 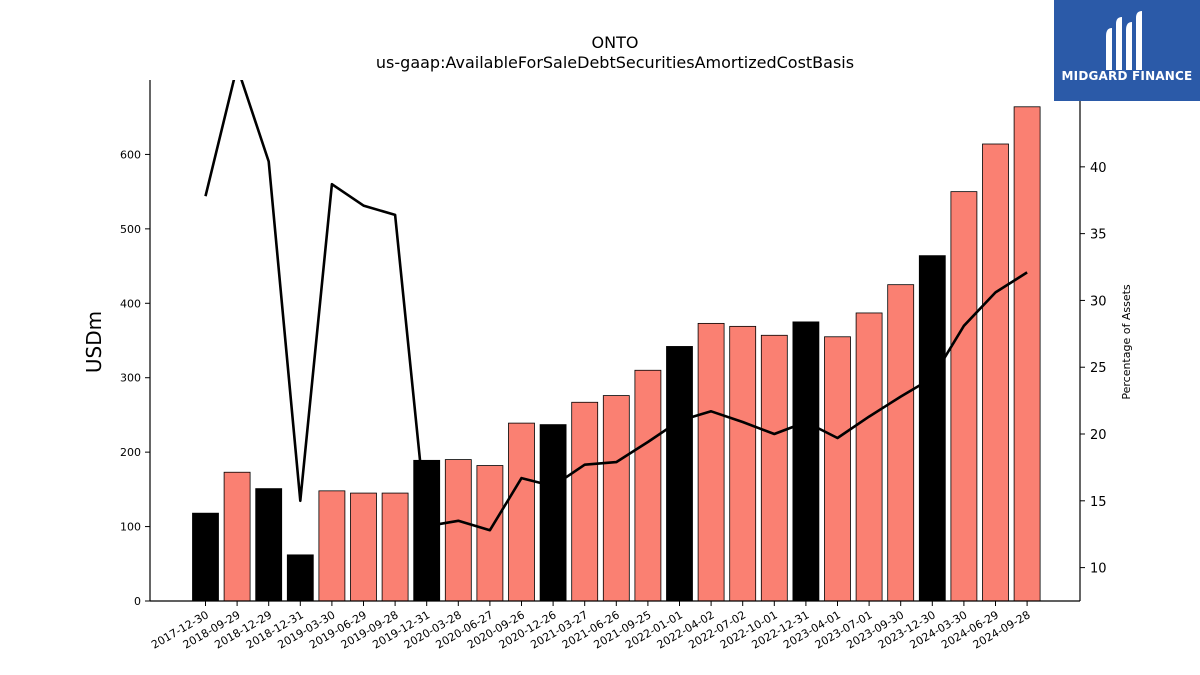 What do you see at coordinates (130, 154) in the screenshot?
I see `y-tick-label: 600` at bounding box center [130, 154].